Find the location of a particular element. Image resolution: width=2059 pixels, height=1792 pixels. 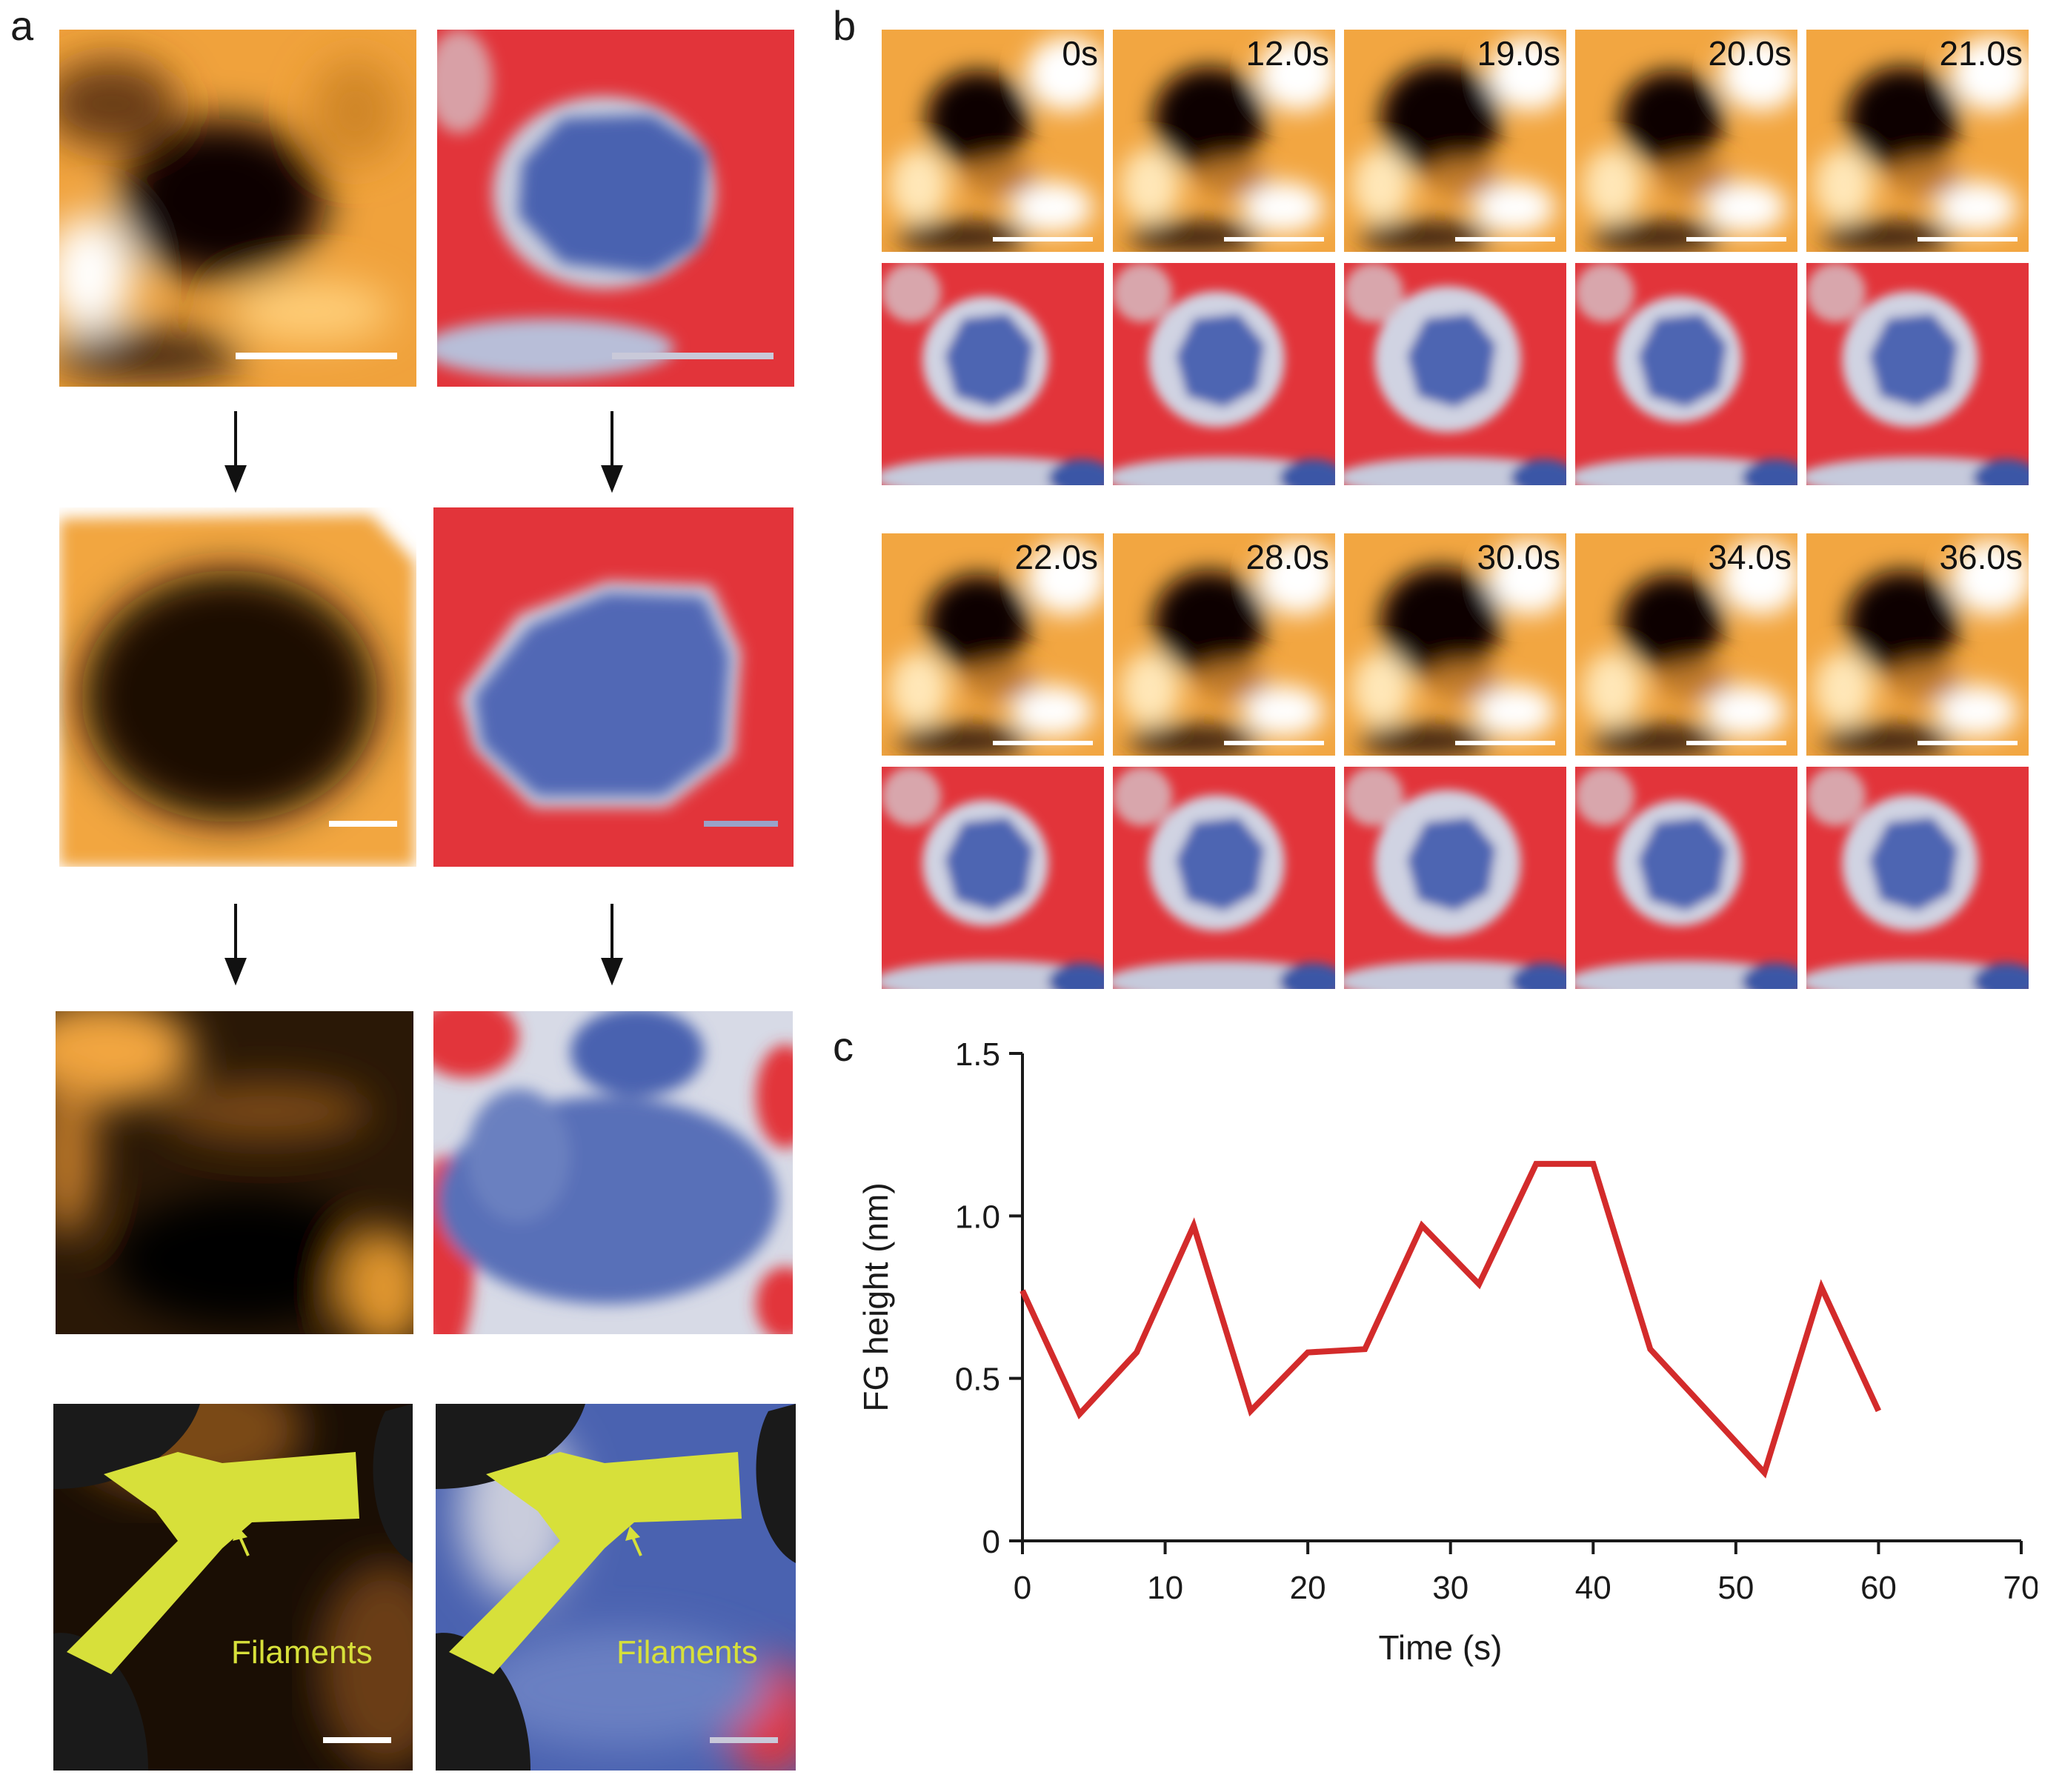

y-tick-label: 1.0 is located at coordinates (977, 1217).